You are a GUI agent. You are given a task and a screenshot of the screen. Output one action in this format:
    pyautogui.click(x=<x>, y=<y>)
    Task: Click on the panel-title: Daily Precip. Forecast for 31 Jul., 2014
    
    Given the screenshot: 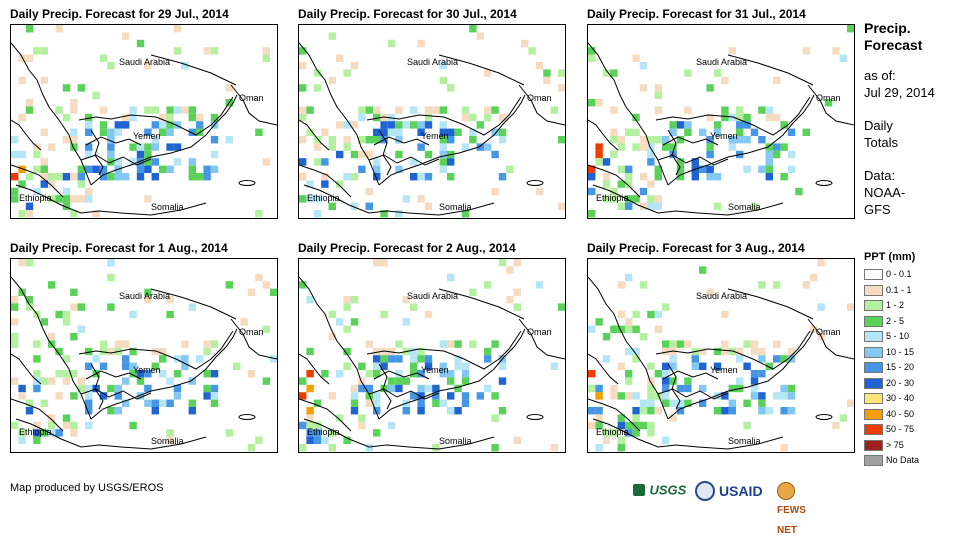 What is the action you would take?
    pyautogui.click(x=696, y=14)
    